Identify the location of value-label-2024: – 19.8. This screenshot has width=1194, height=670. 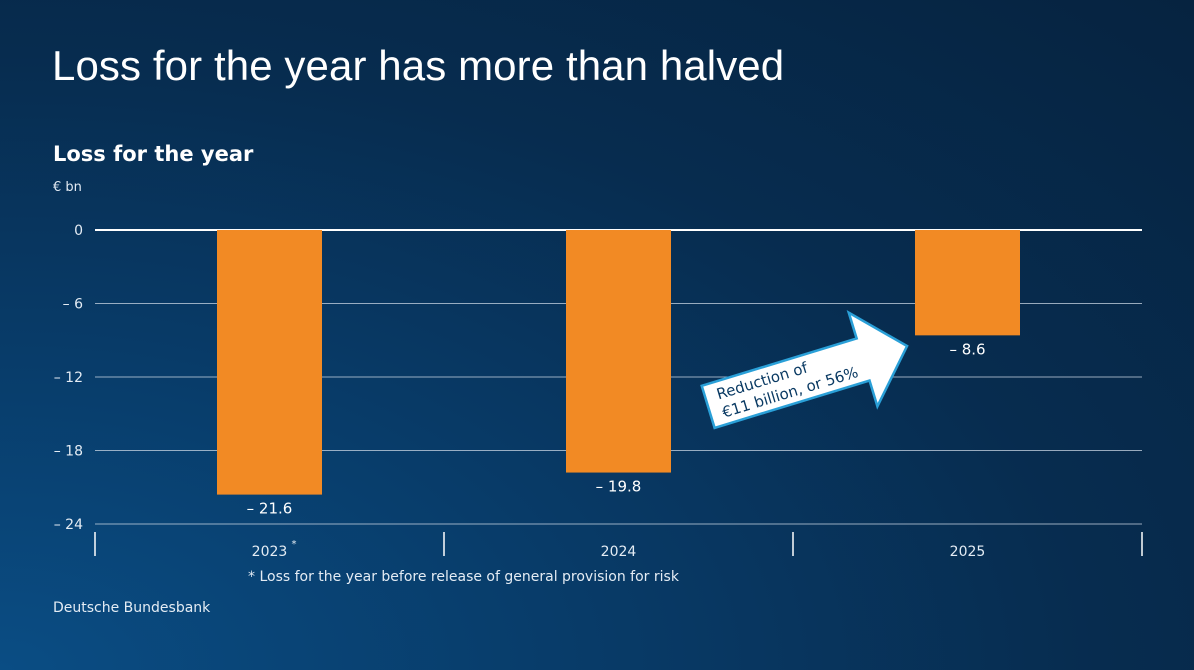
(619, 487).